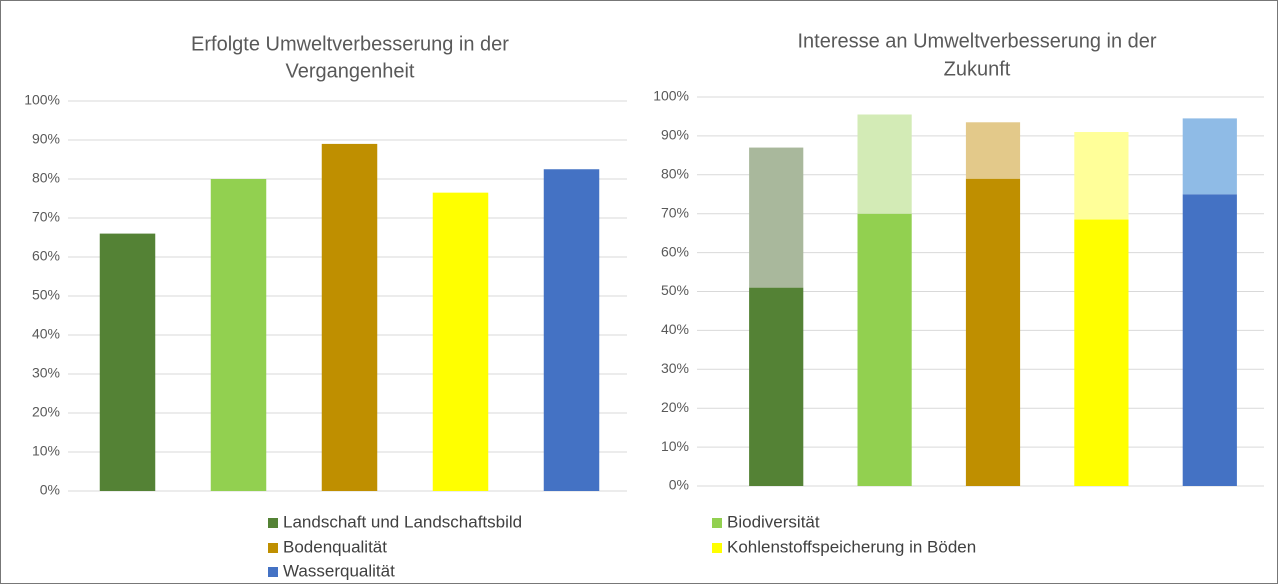 This screenshot has width=1278, height=584. What do you see at coordinates (977, 69) in the screenshot?
I see `chart-title: Zukunft` at bounding box center [977, 69].